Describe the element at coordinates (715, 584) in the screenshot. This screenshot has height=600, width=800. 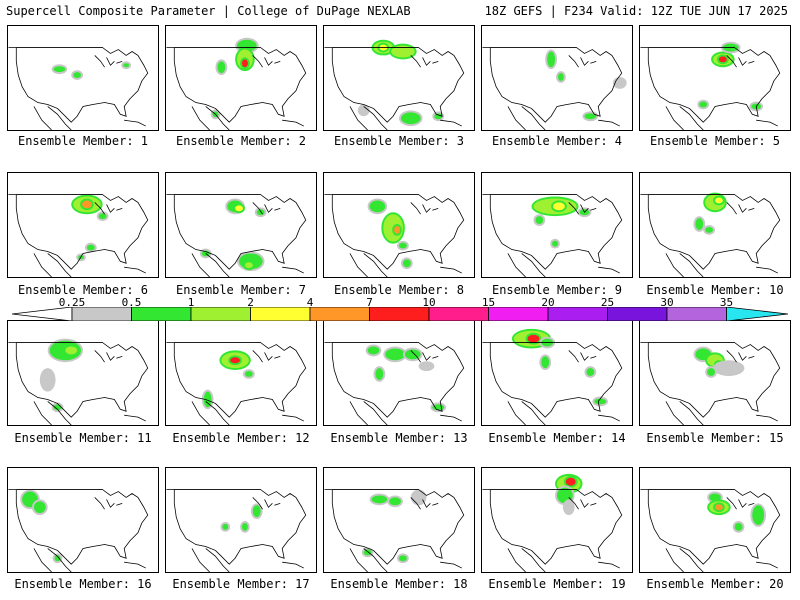
I see `ensemble-member-label: Ensemble Member: 20` at that location.